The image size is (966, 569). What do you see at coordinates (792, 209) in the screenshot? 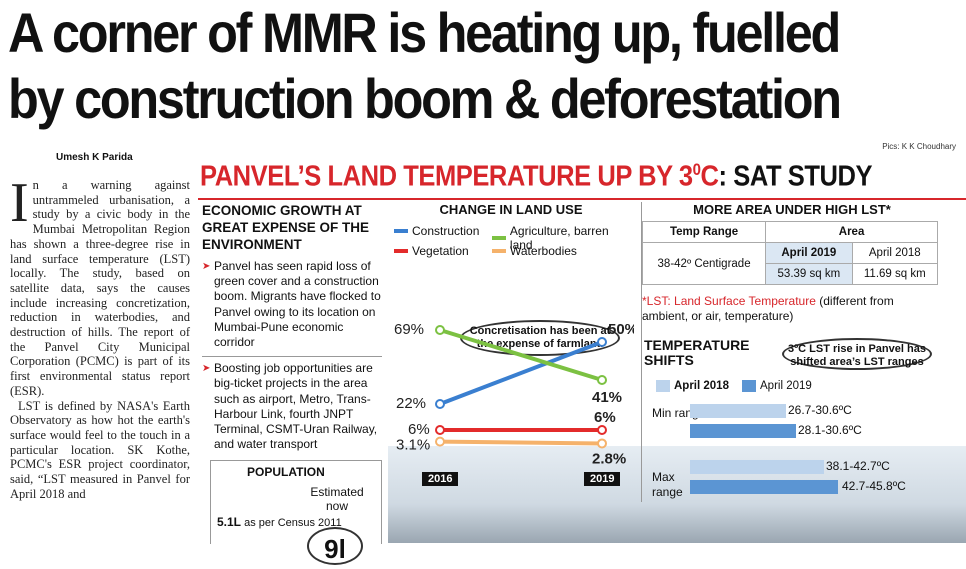
I see `more-area-title: MORE AREA UNDER HIGH LST*` at bounding box center [792, 209].